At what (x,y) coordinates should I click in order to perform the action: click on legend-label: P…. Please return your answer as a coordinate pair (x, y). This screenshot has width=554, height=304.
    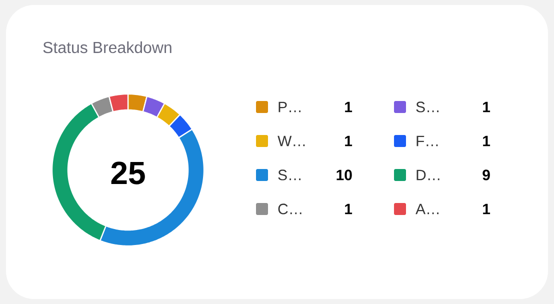
    Looking at the image, I should click on (289, 107).